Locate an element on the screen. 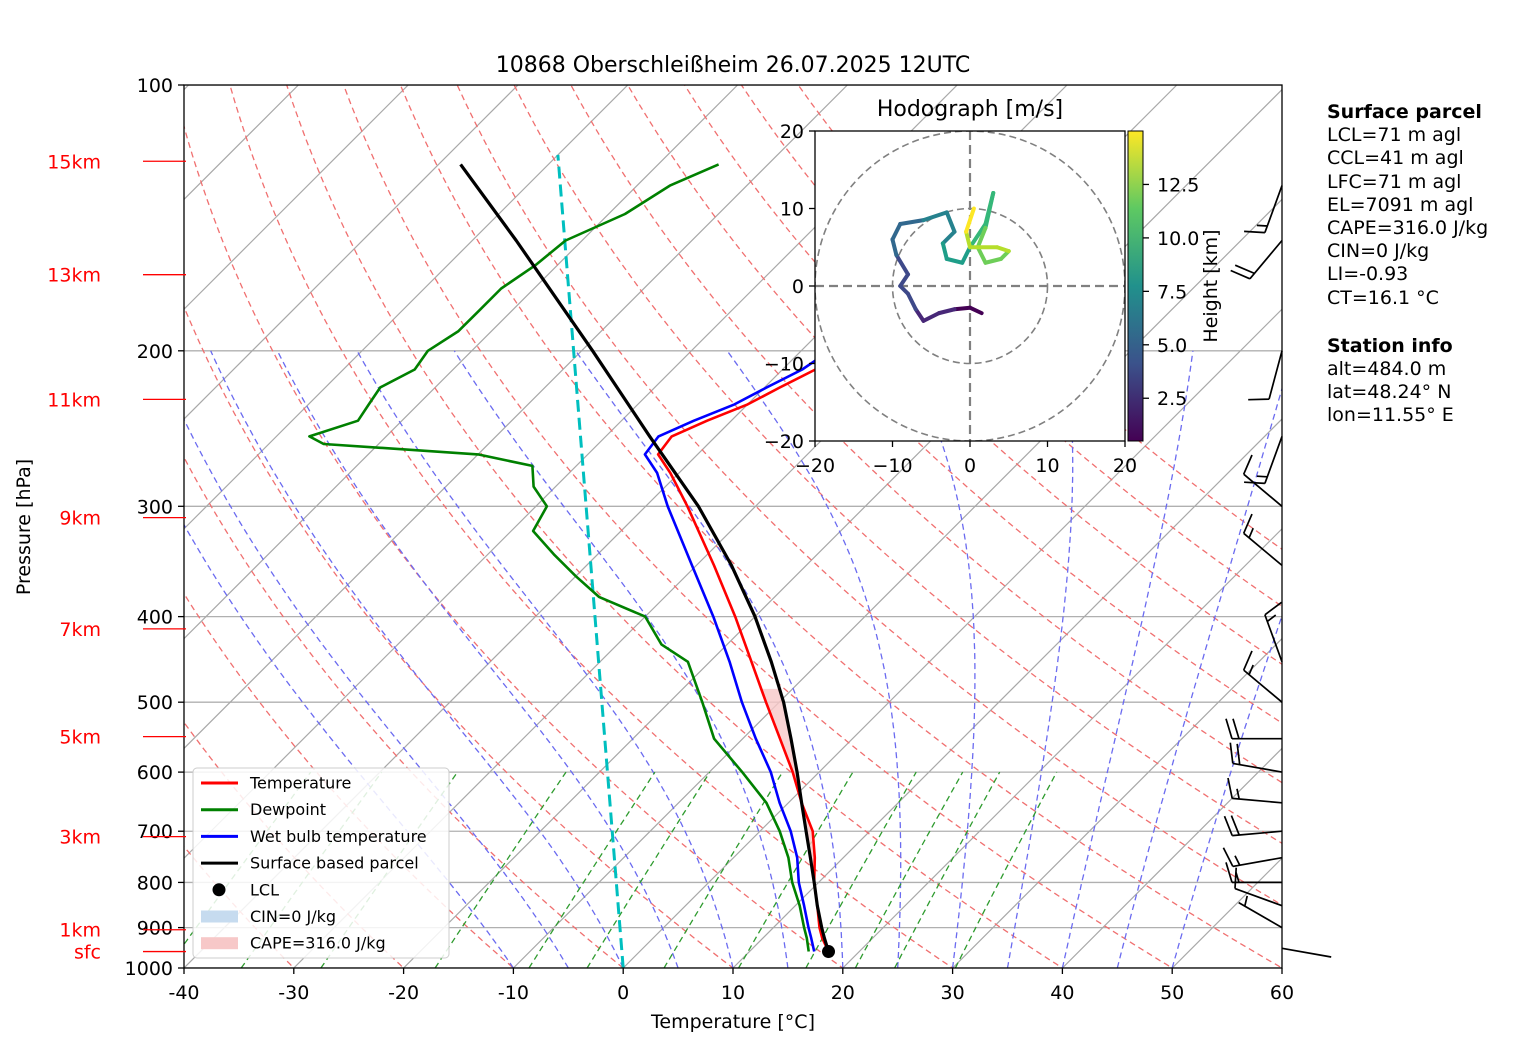 This screenshot has width=1517, height=1054. legend-label: Surface based parcel is located at coordinates (334, 863).